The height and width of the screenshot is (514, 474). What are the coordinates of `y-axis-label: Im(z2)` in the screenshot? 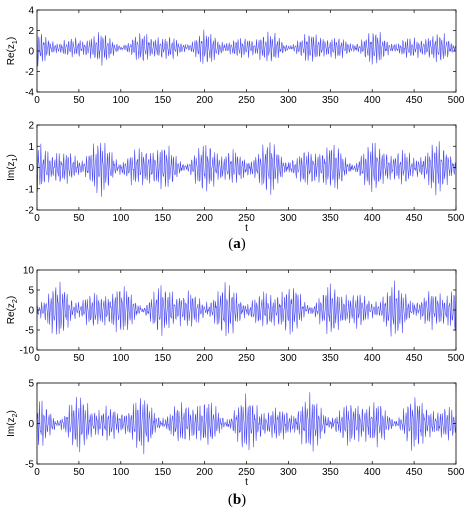 It's located at (12, 423).